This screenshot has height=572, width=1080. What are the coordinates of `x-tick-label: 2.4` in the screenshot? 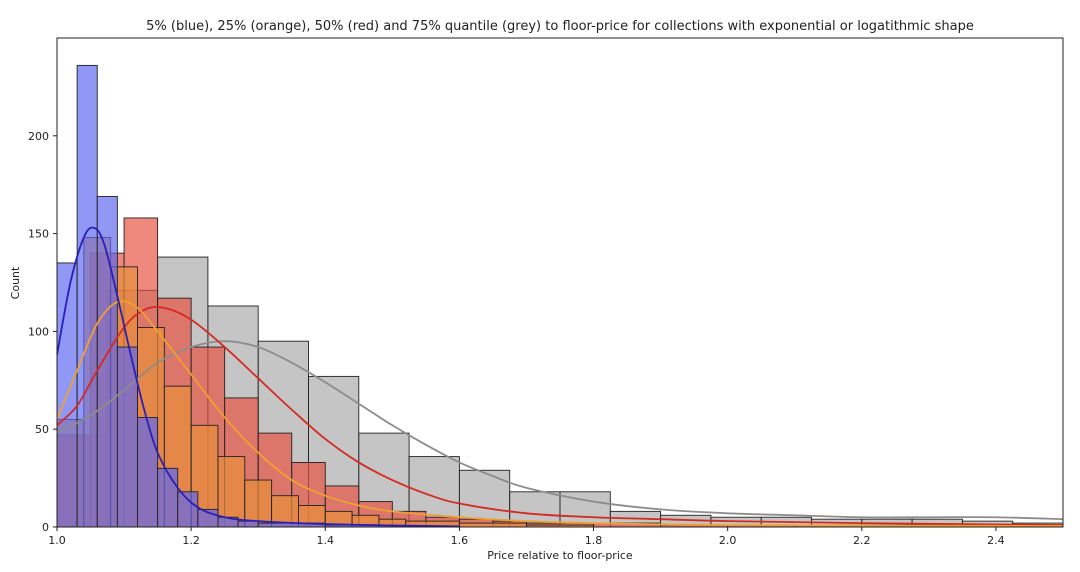 It's located at (996, 540).